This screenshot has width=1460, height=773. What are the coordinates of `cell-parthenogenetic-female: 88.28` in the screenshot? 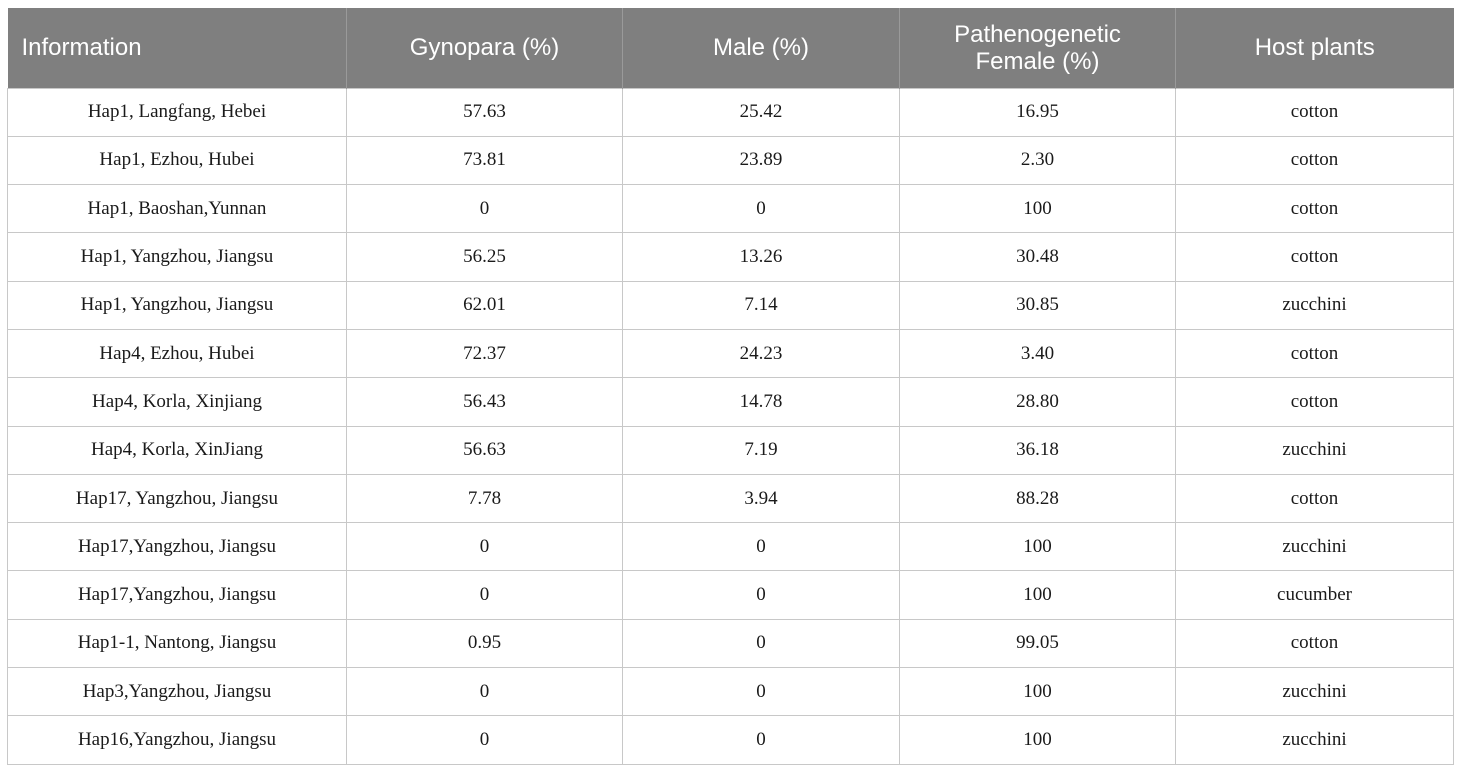 It's located at (1037, 498).